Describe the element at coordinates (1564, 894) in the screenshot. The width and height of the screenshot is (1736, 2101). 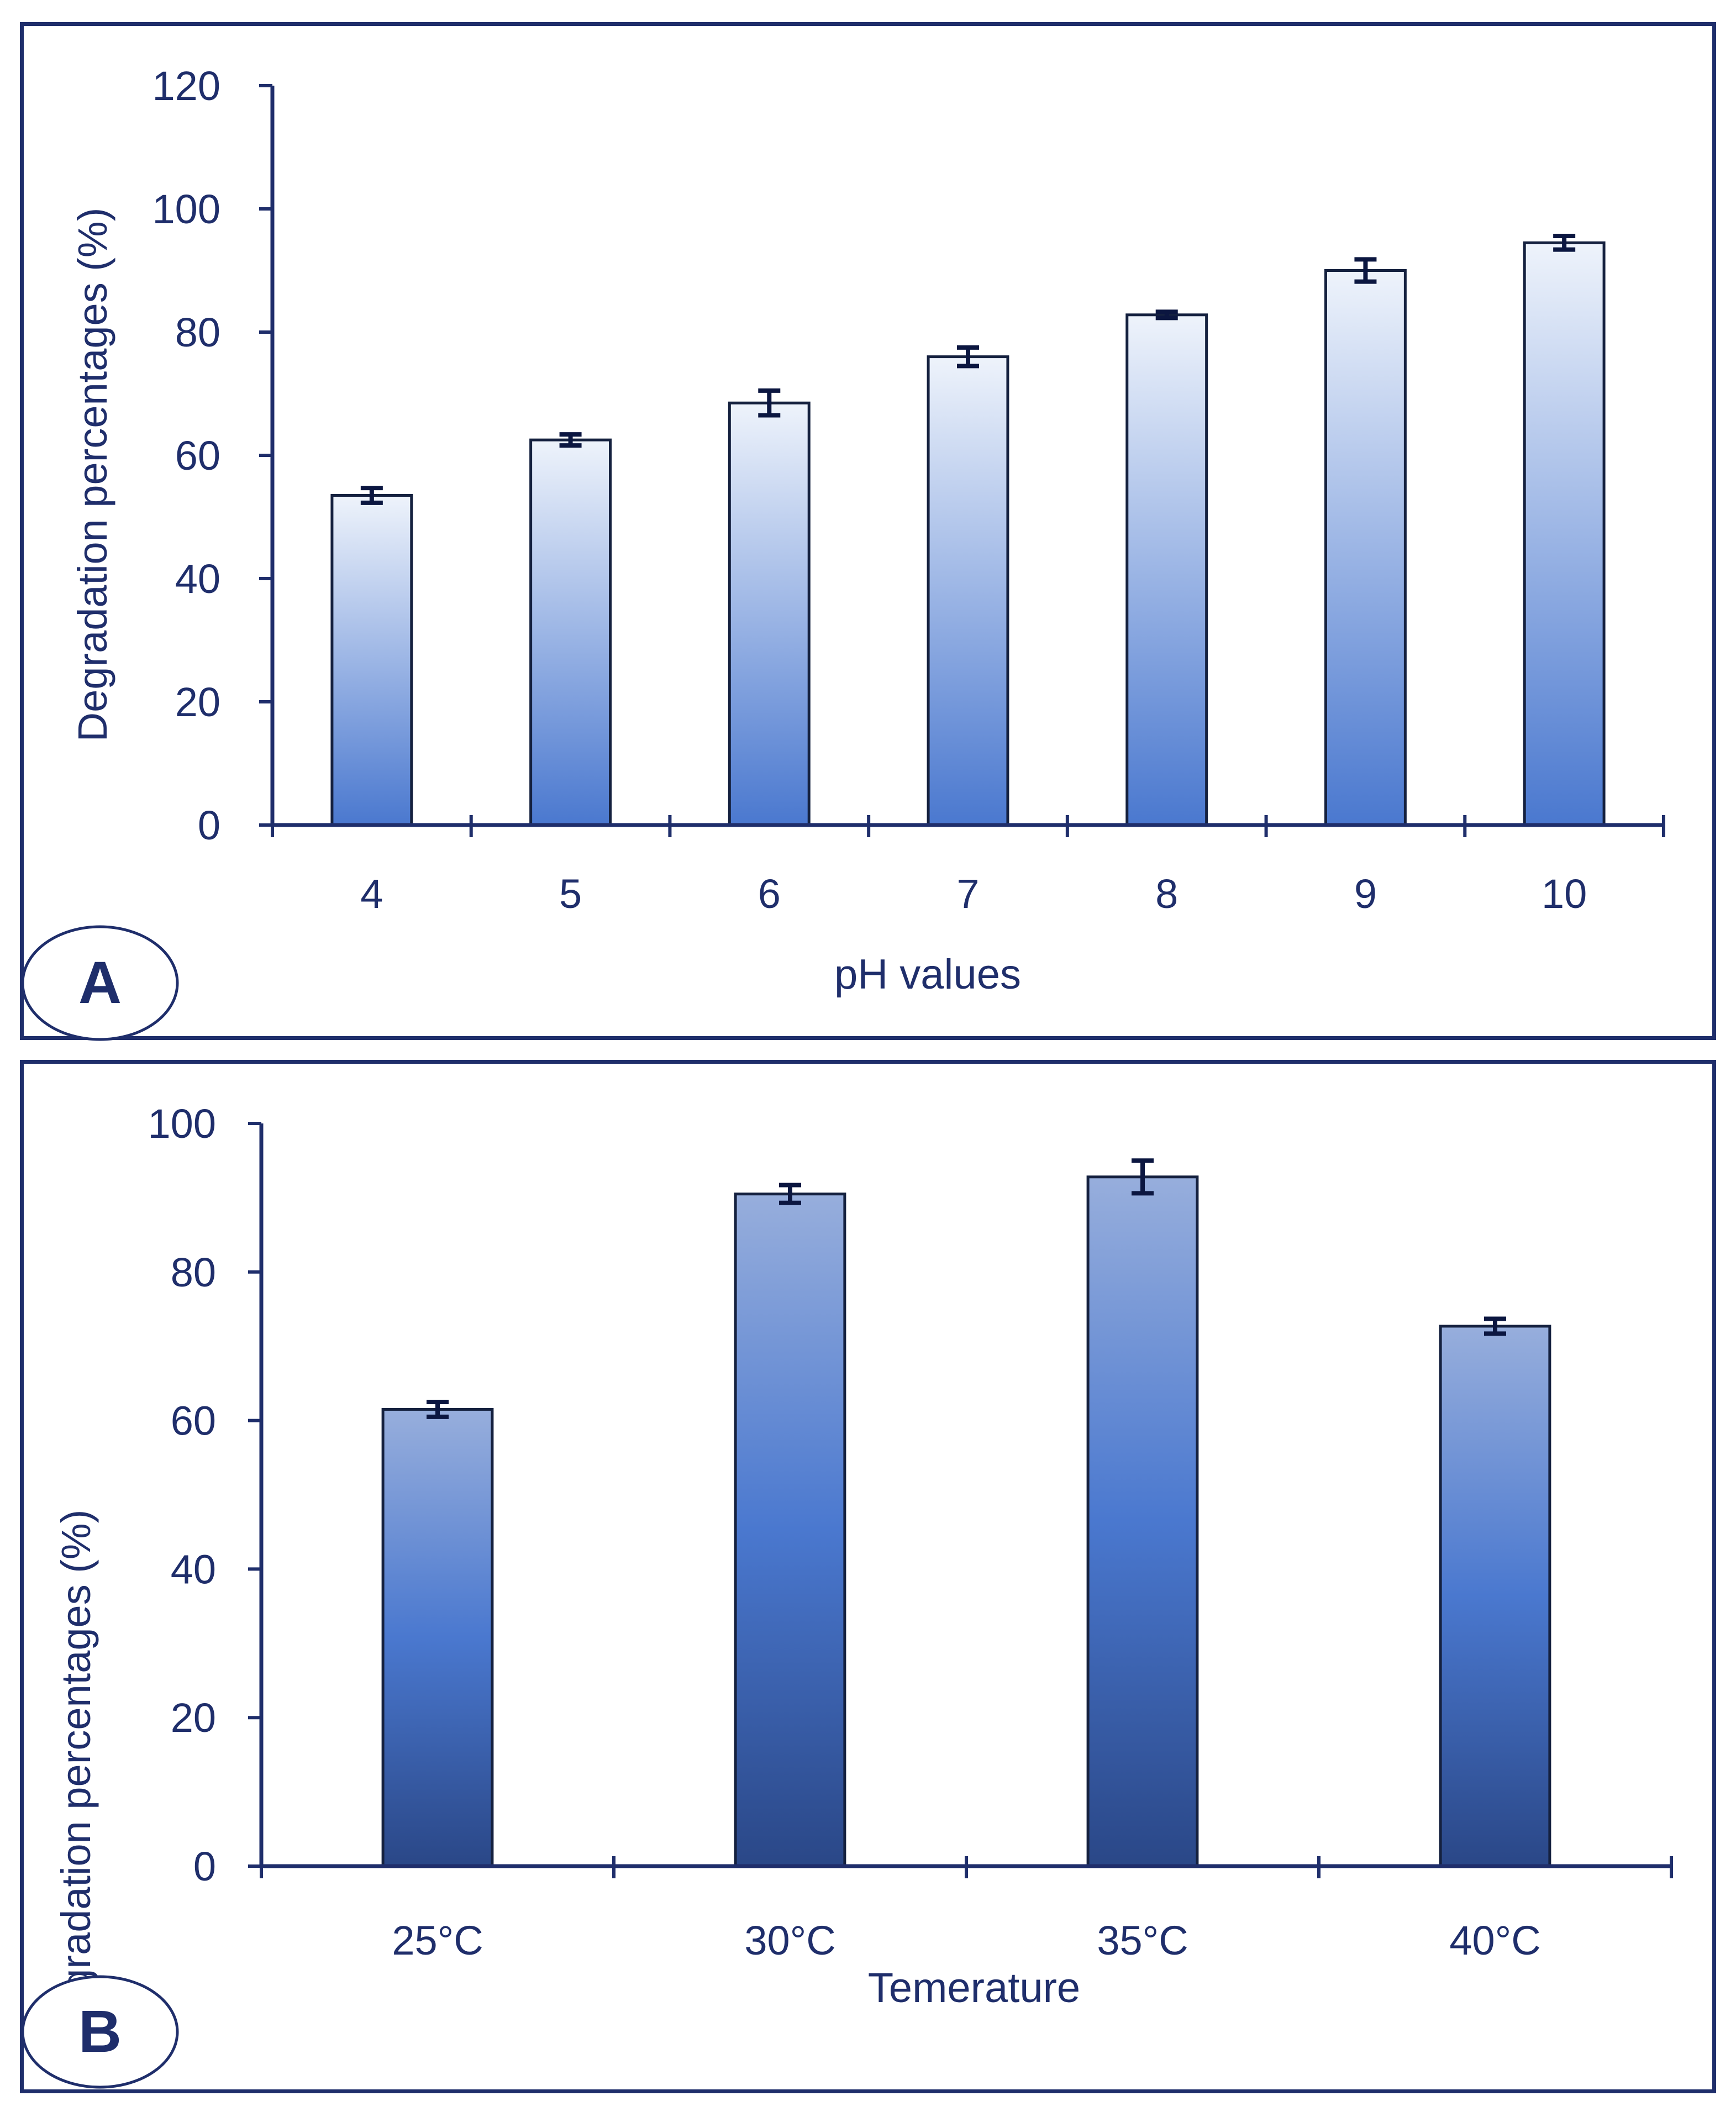
I see `x-tick-label: 10` at that location.